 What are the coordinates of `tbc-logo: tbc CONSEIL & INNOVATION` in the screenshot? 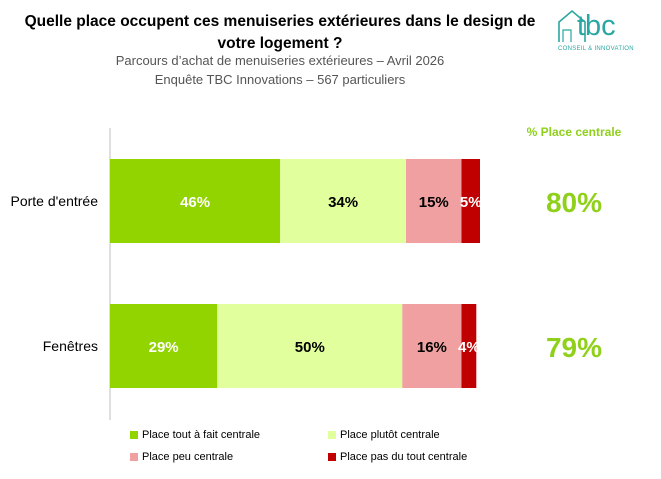 It's located at (600, 32).